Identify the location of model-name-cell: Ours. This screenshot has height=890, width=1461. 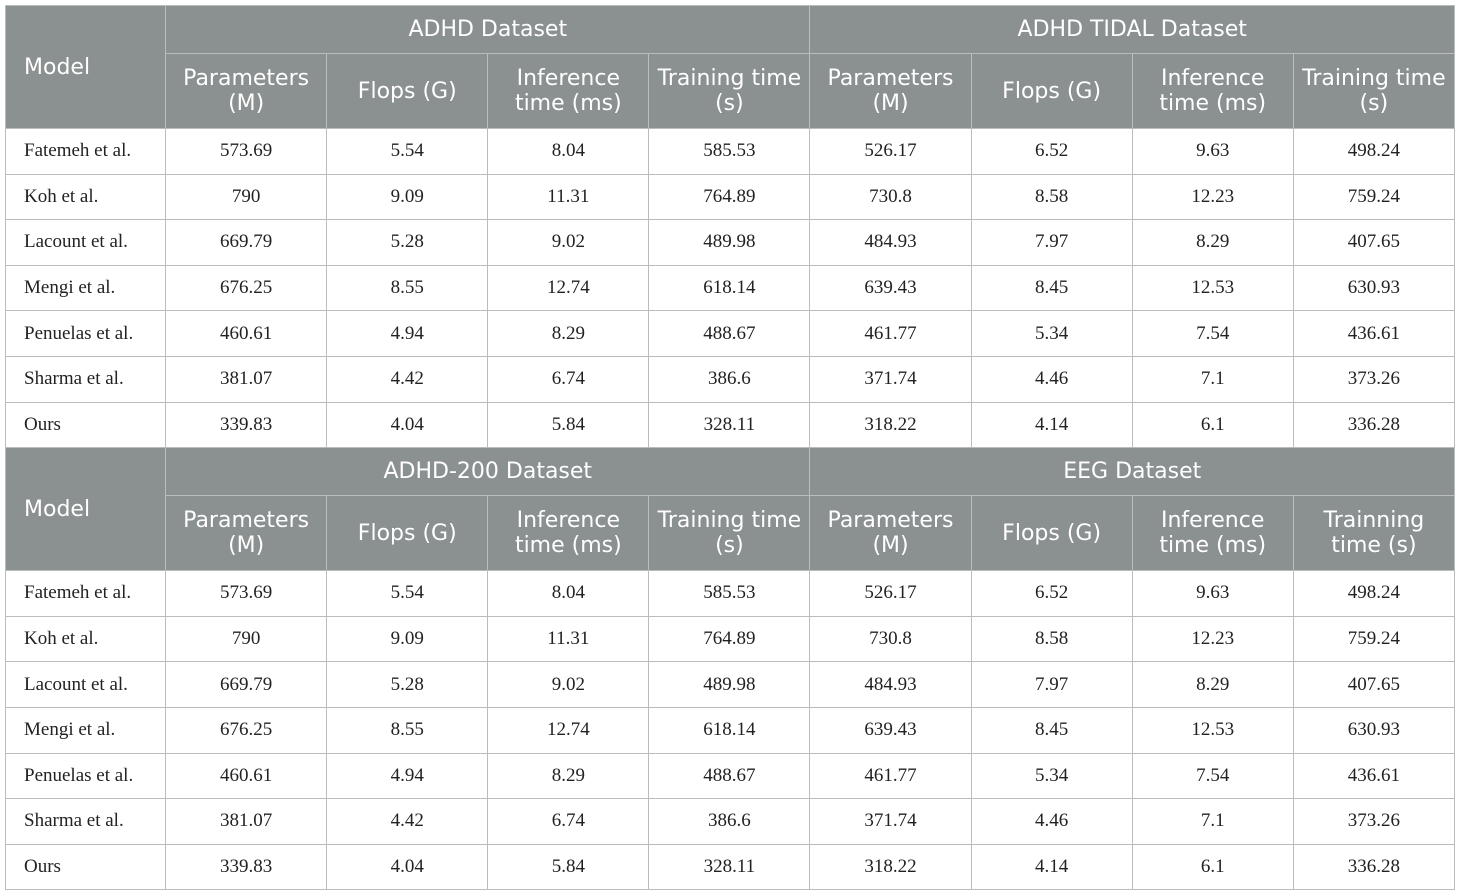
(85, 866).